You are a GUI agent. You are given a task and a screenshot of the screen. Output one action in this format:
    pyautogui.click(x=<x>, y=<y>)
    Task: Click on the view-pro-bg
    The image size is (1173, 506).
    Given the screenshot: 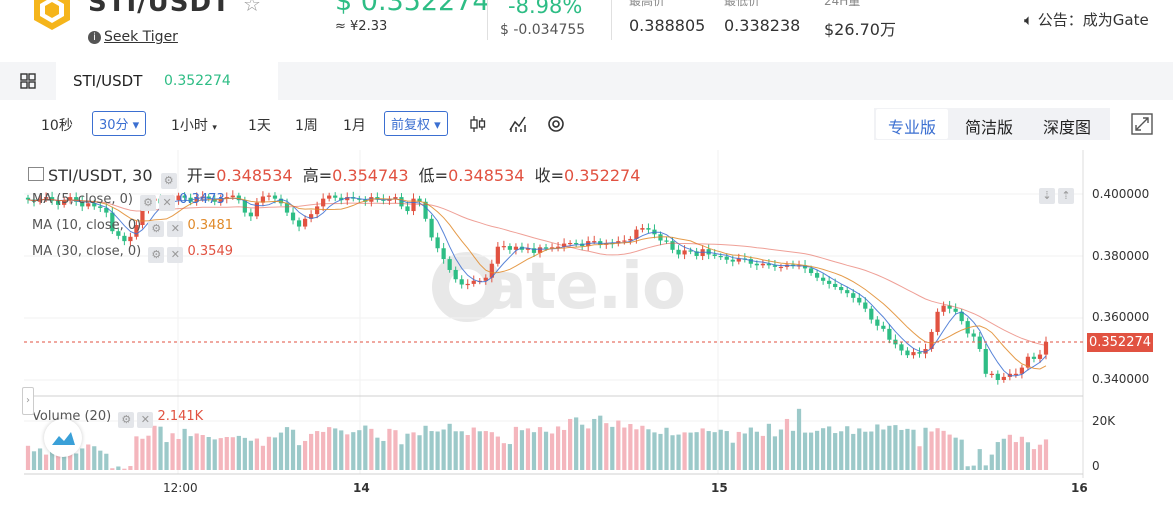 What is the action you would take?
    pyautogui.click(x=912, y=124)
    